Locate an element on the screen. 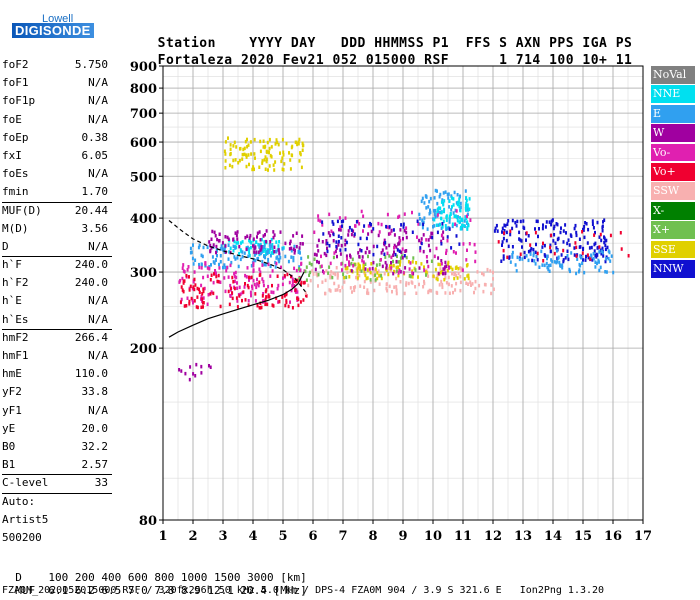  hdr-label-pps: PPS is located at coordinates (562, 43).